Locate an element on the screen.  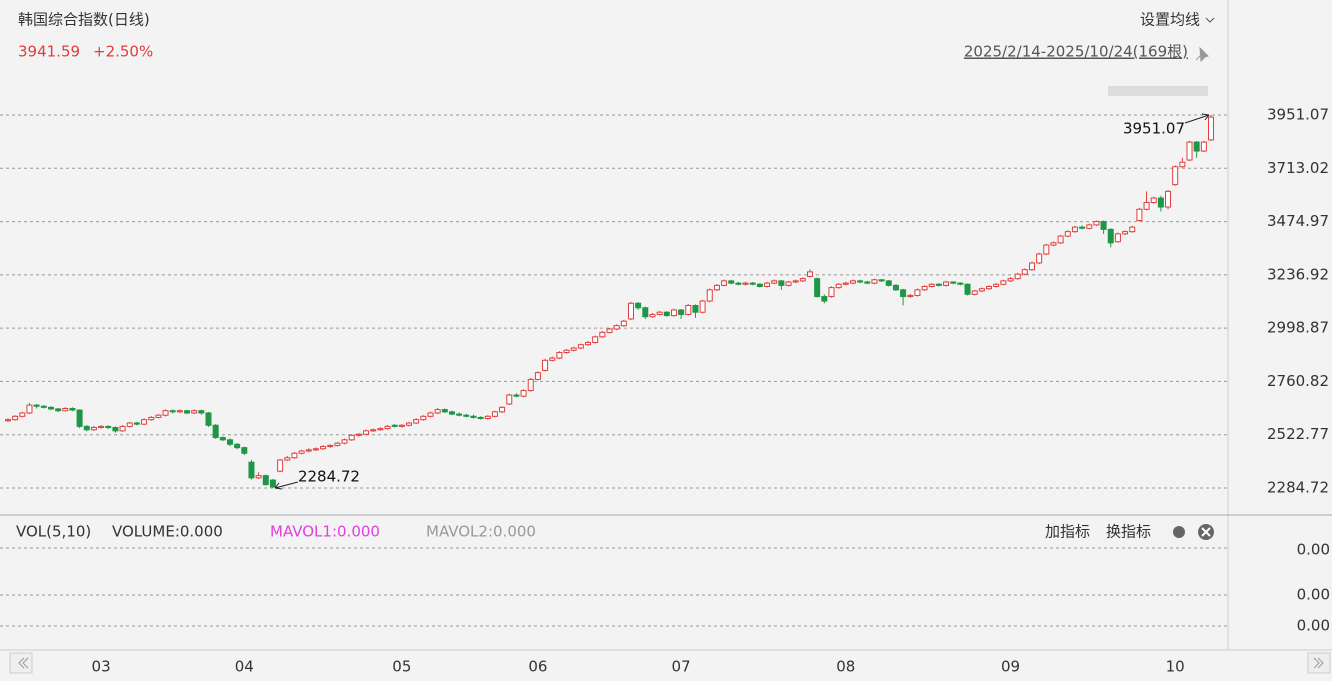
x-tick-label: 08 is located at coordinates (845, 667).